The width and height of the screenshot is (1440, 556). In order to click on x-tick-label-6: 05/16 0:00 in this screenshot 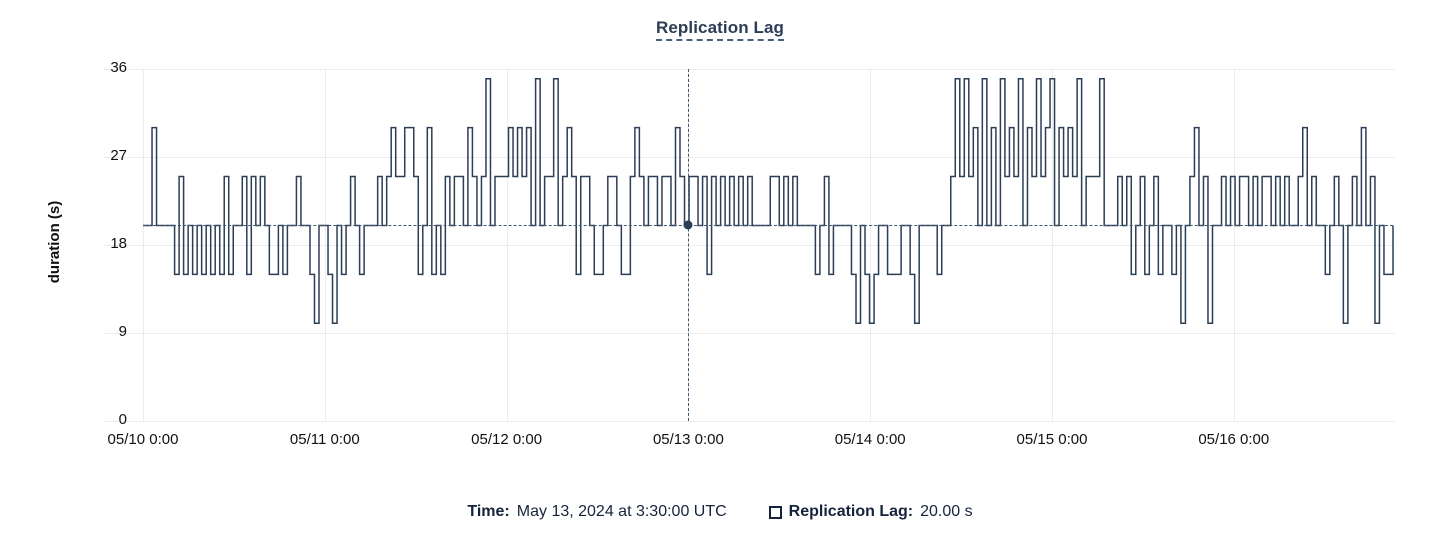, I will do `click(1234, 439)`.